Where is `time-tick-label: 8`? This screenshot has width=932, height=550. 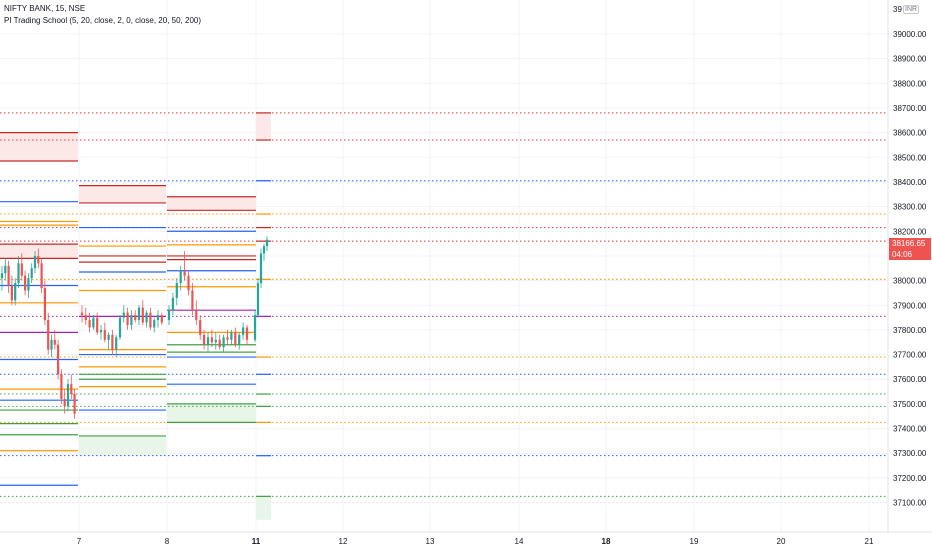 time-tick-label: 8 is located at coordinates (167, 541).